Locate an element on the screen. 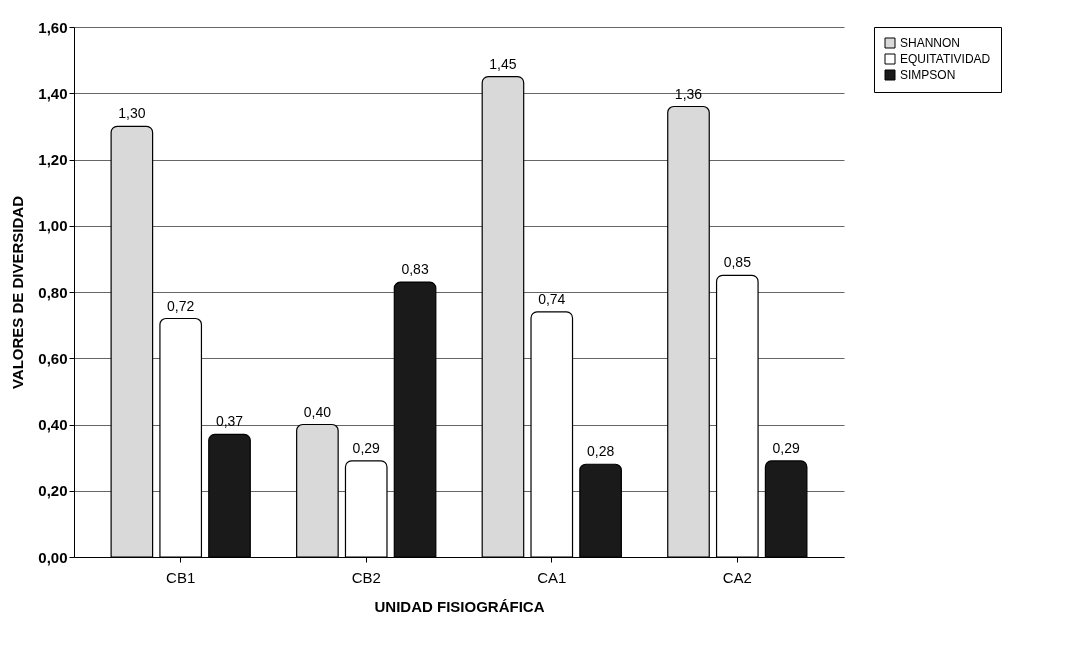 This screenshot has width=1067, height=653. data-label: 1,45 is located at coordinates (503, 63).